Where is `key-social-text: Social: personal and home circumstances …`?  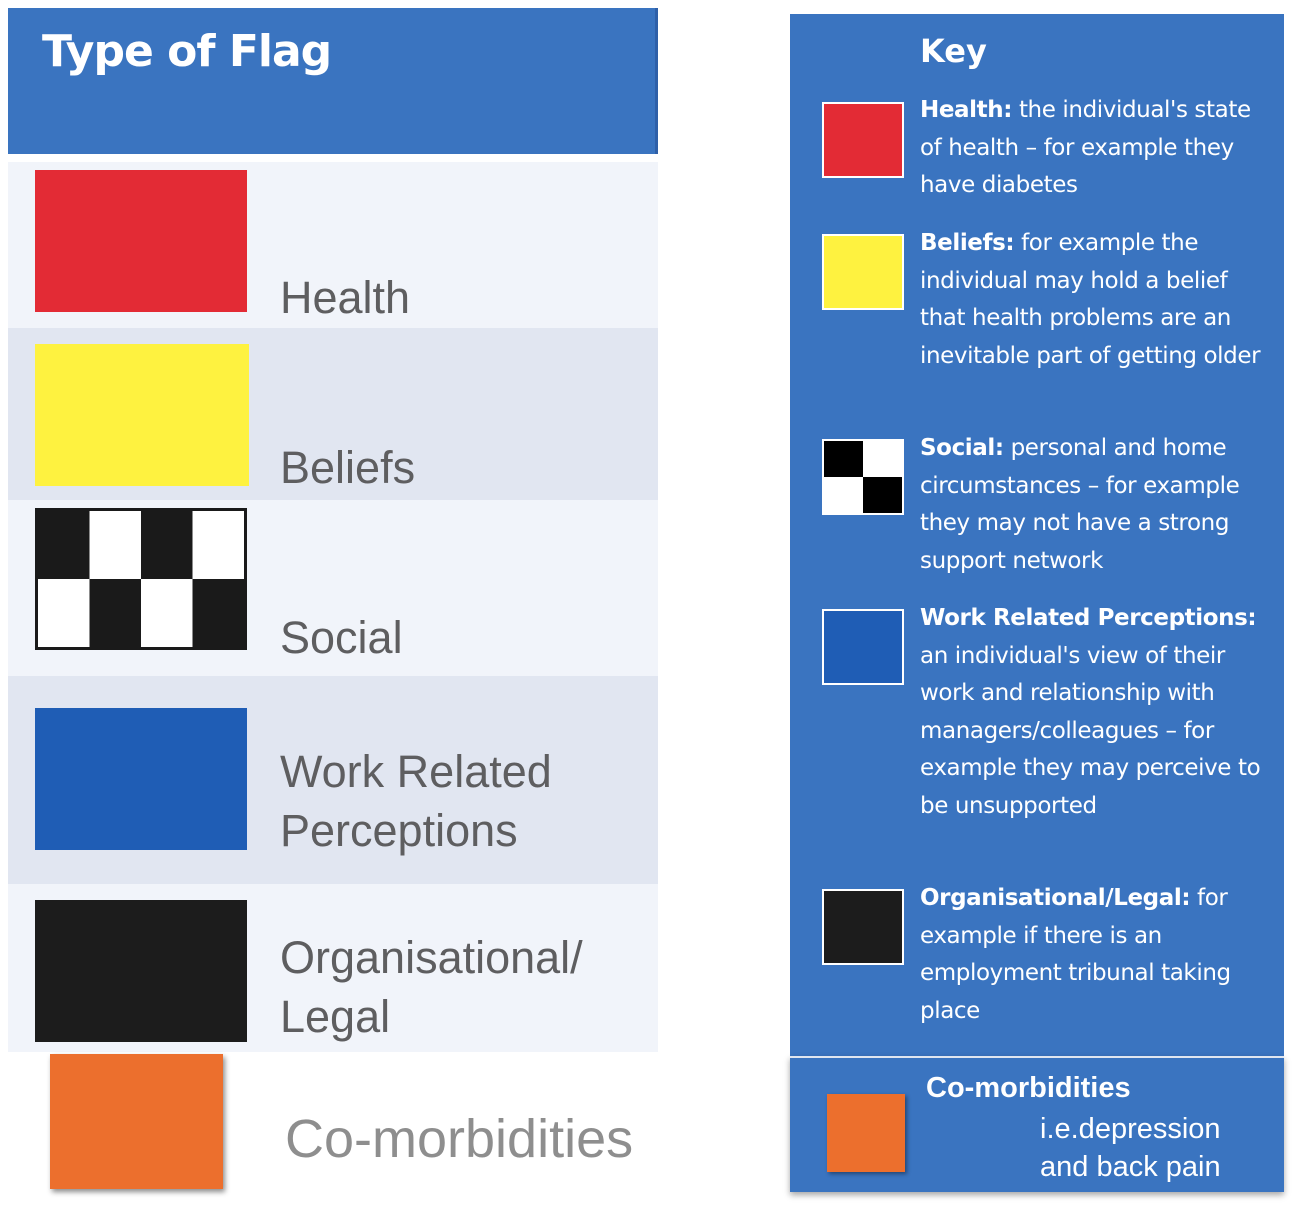
key-social-text: Social: personal and home circumstances … is located at coordinates (1095, 505).